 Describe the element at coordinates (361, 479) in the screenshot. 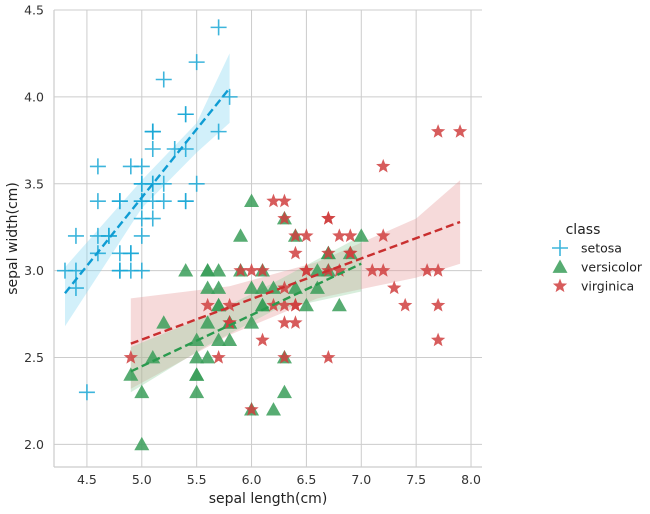

I see `x-tick-label: 7.0` at that location.